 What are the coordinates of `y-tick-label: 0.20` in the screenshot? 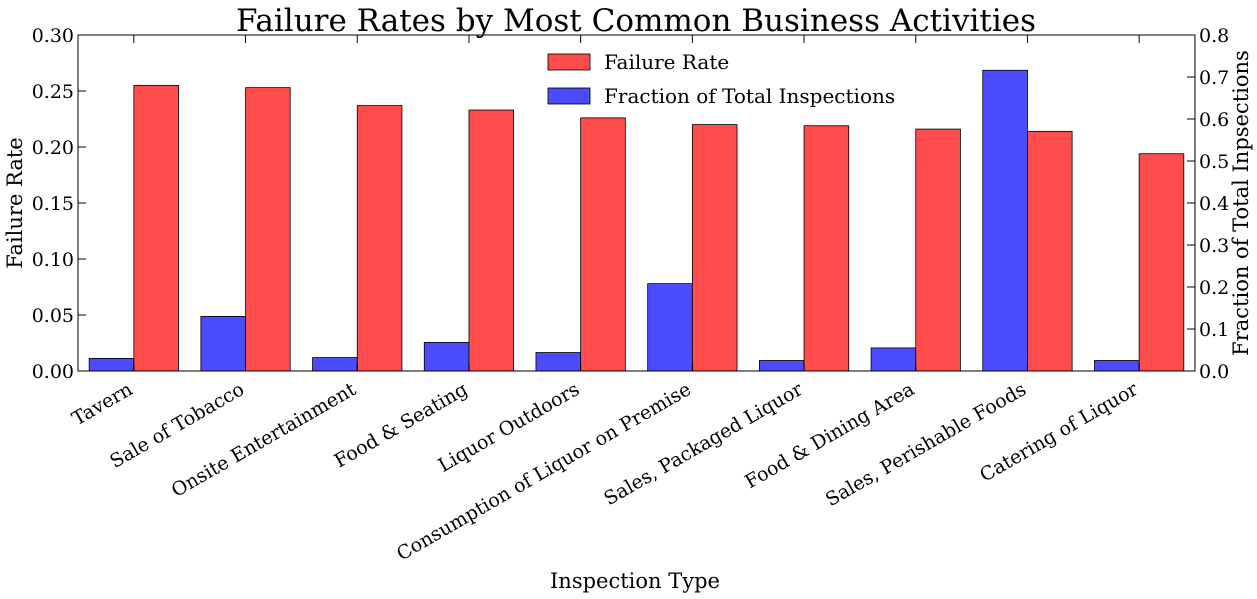 It's located at (53, 148).